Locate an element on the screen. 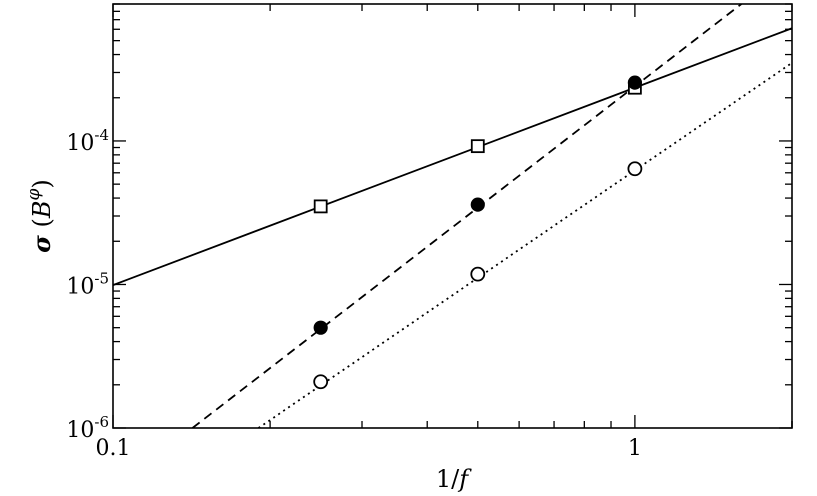  x-tick-label: 1 is located at coordinates (635, 448).